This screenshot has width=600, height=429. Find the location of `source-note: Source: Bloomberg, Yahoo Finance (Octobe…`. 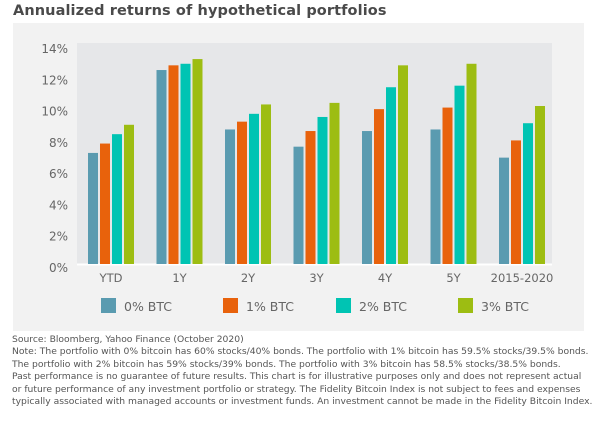

source-note: Source: Bloomberg, Yahoo Finance (Octobe… is located at coordinates (128, 339).